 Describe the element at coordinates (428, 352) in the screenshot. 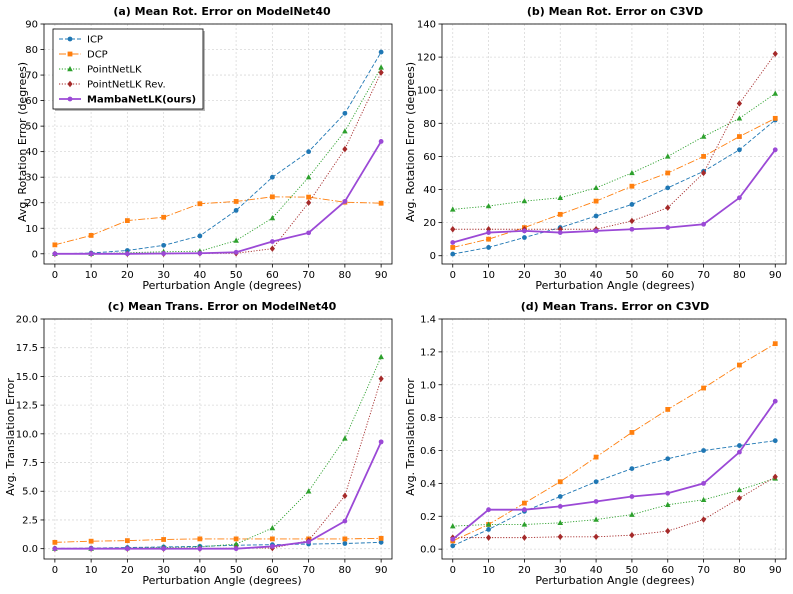

I see `y-tick-label: 1.2` at that location.